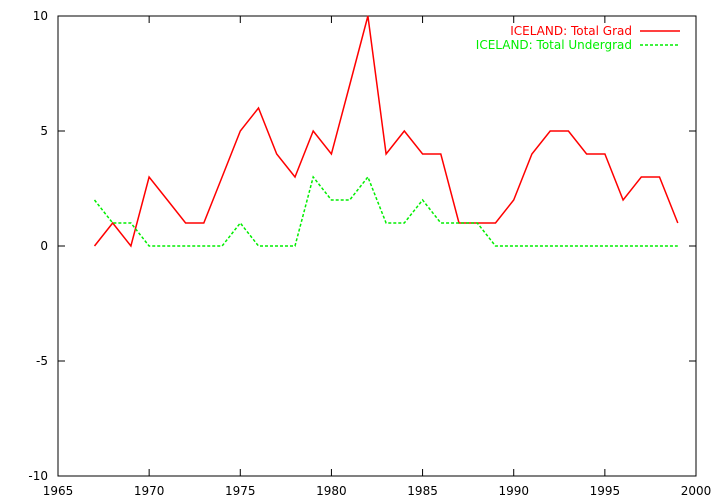 The height and width of the screenshot is (504, 720). Describe the element at coordinates (44, 246) in the screenshot. I see `y-tick-label: 0` at that location.